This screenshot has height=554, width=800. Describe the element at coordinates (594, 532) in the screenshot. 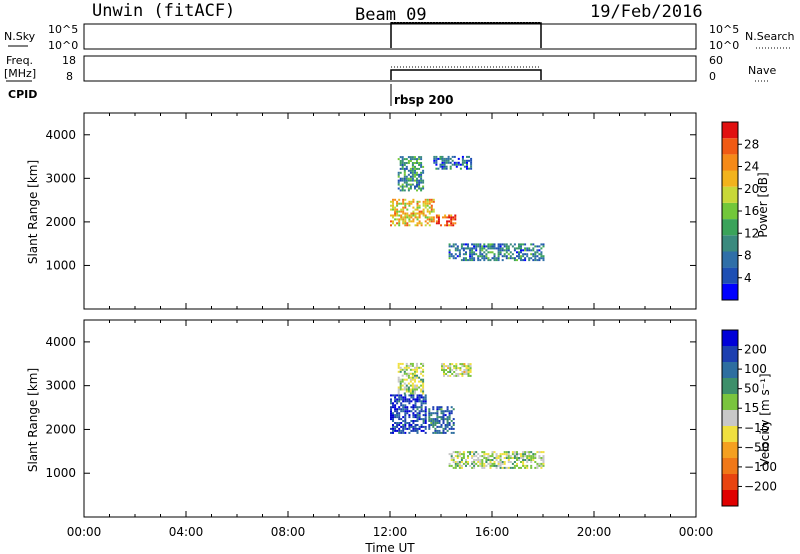

I see `x-tick-label: 20:00` at that location.